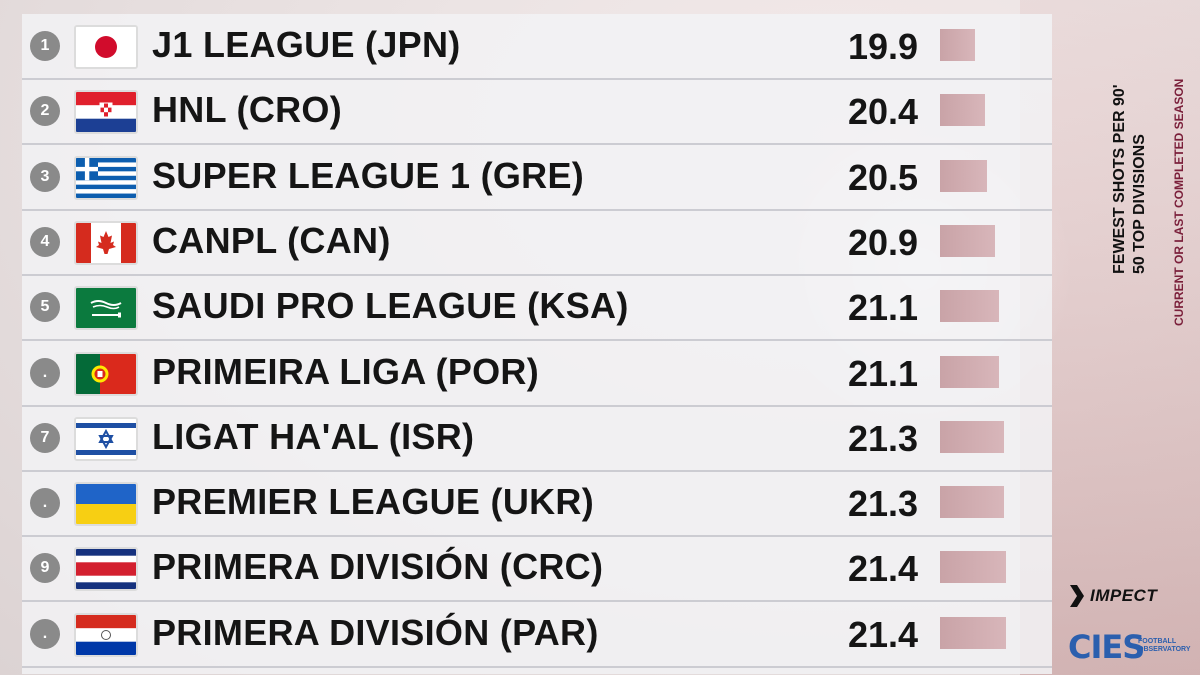 The image size is (1200, 675). What do you see at coordinates (106, 504) in the screenshot?
I see `flag-ukraine-icon` at bounding box center [106, 504].